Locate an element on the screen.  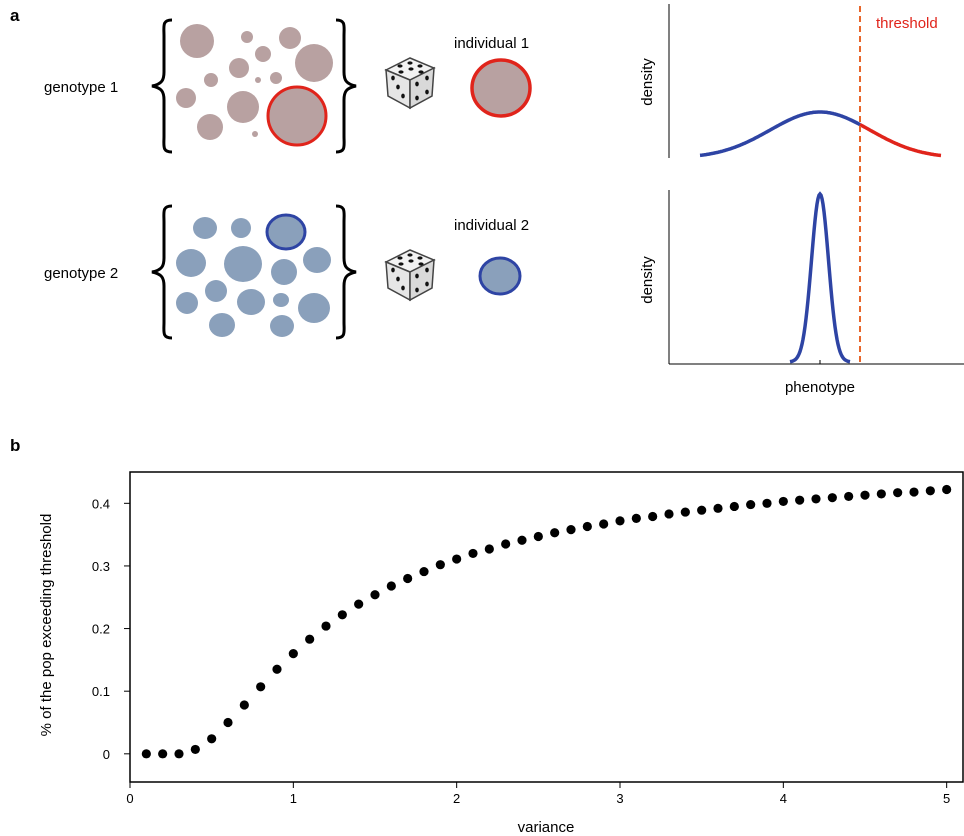
genotype-1-right-brace is located at coordinates (346, 86).